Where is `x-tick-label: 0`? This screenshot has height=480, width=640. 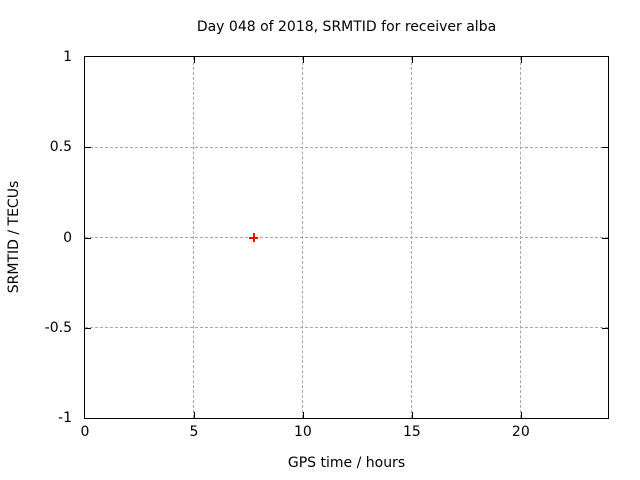
x-tick-label: 0 is located at coordinates (85, 432).